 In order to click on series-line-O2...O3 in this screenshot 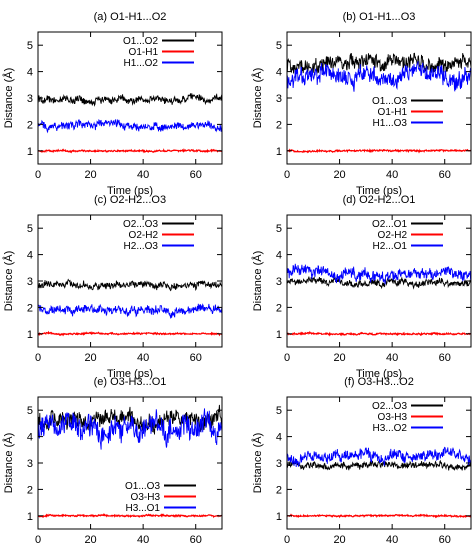, I will do `click(130, 285)`.